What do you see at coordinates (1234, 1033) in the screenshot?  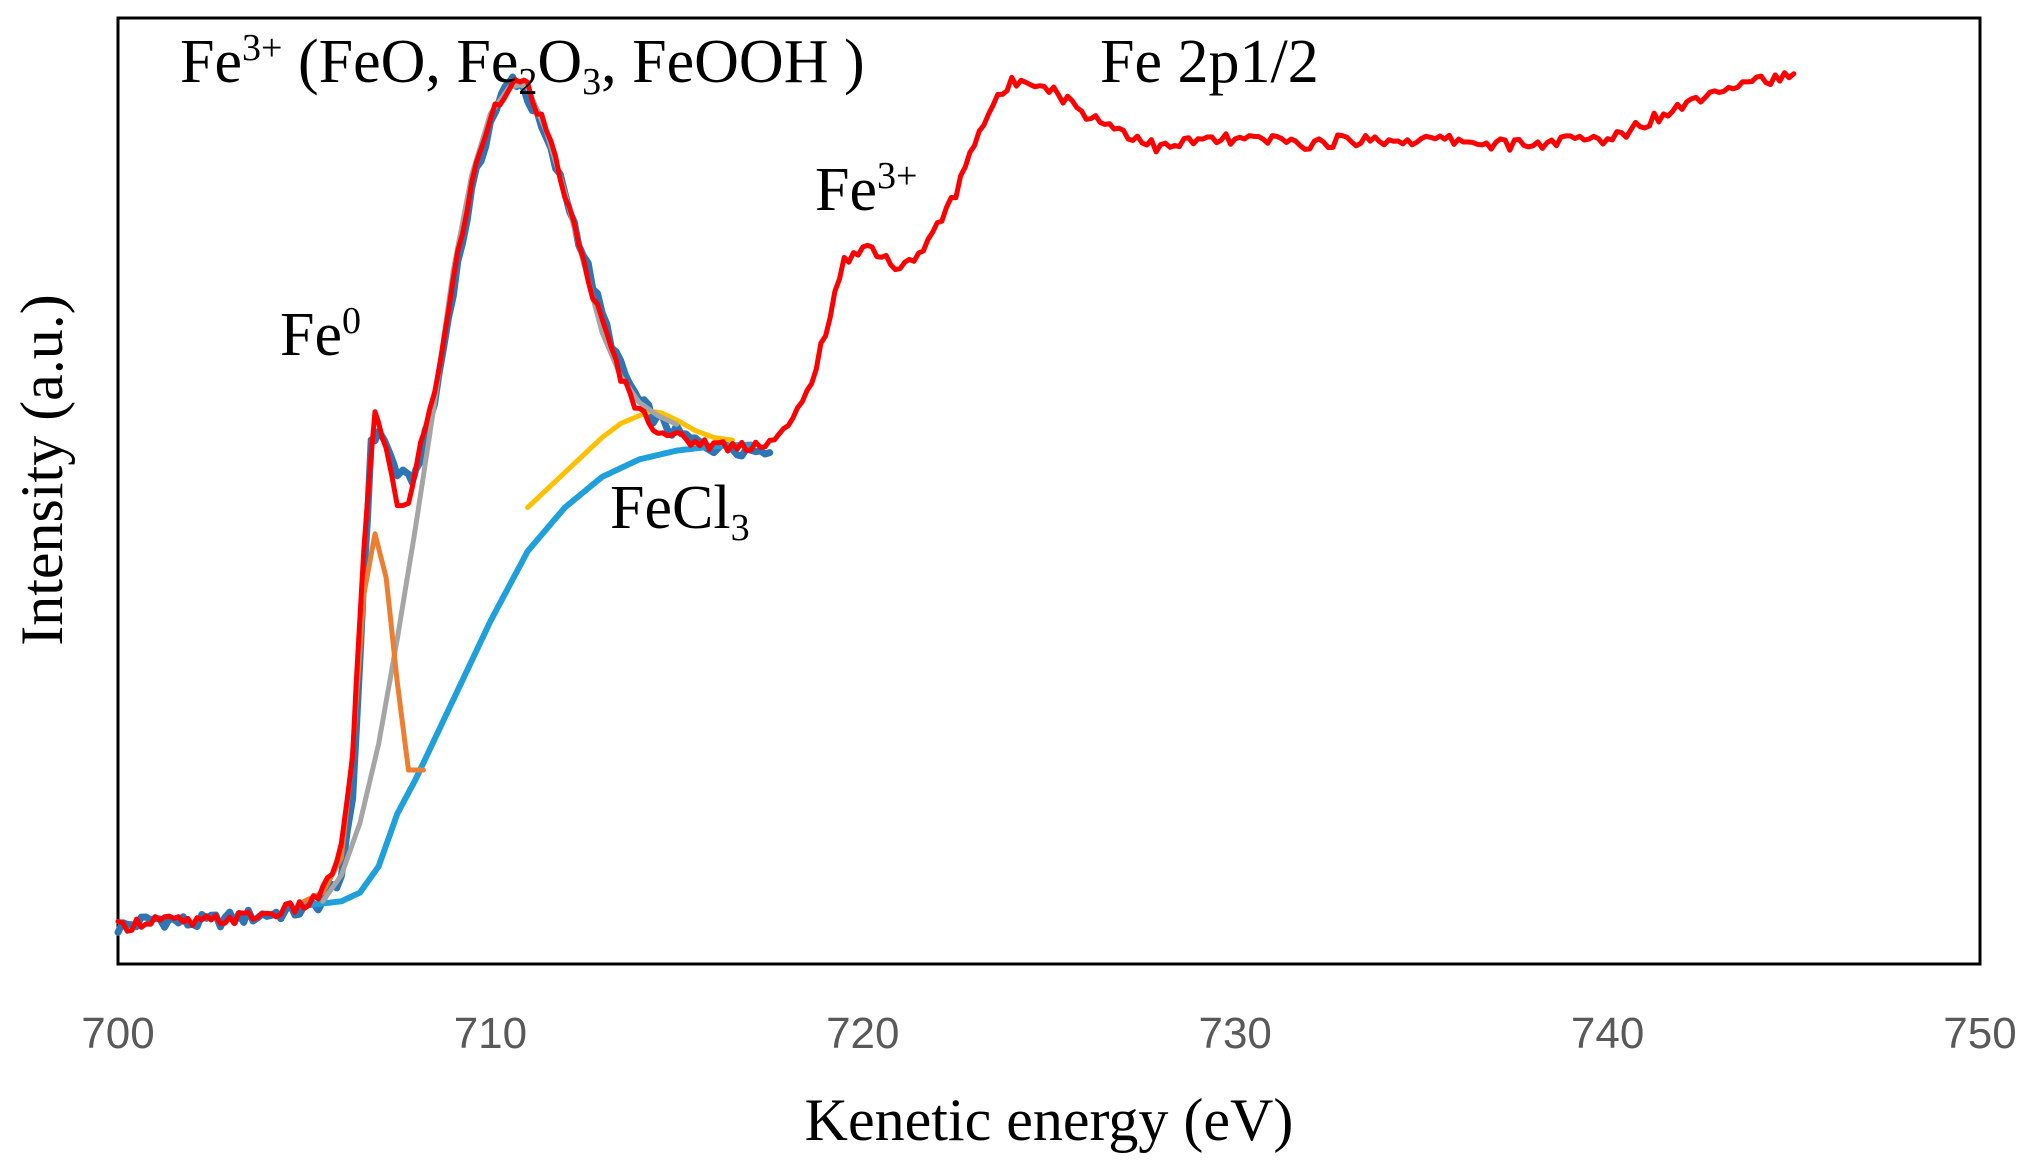 I see `x-tick-label: 730` at bounding box center [1234, 1033].